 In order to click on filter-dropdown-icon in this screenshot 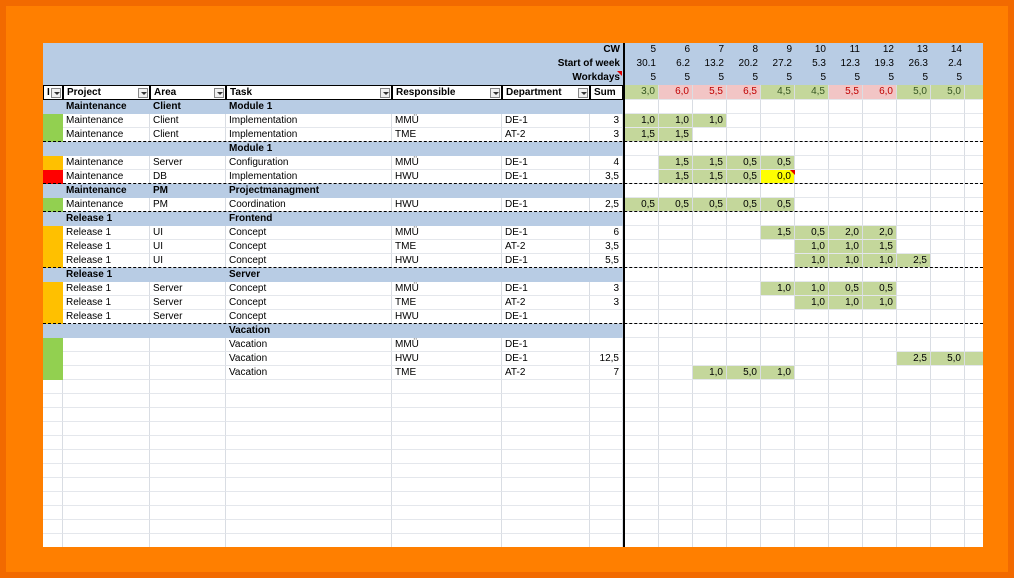, I will do `click(56, 93)`.